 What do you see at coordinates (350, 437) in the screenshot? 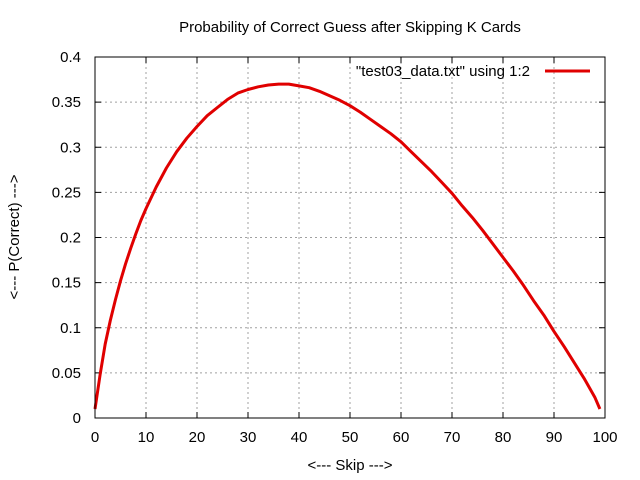
I see `x-tick-label: 50` at bounding box center [350, 437].